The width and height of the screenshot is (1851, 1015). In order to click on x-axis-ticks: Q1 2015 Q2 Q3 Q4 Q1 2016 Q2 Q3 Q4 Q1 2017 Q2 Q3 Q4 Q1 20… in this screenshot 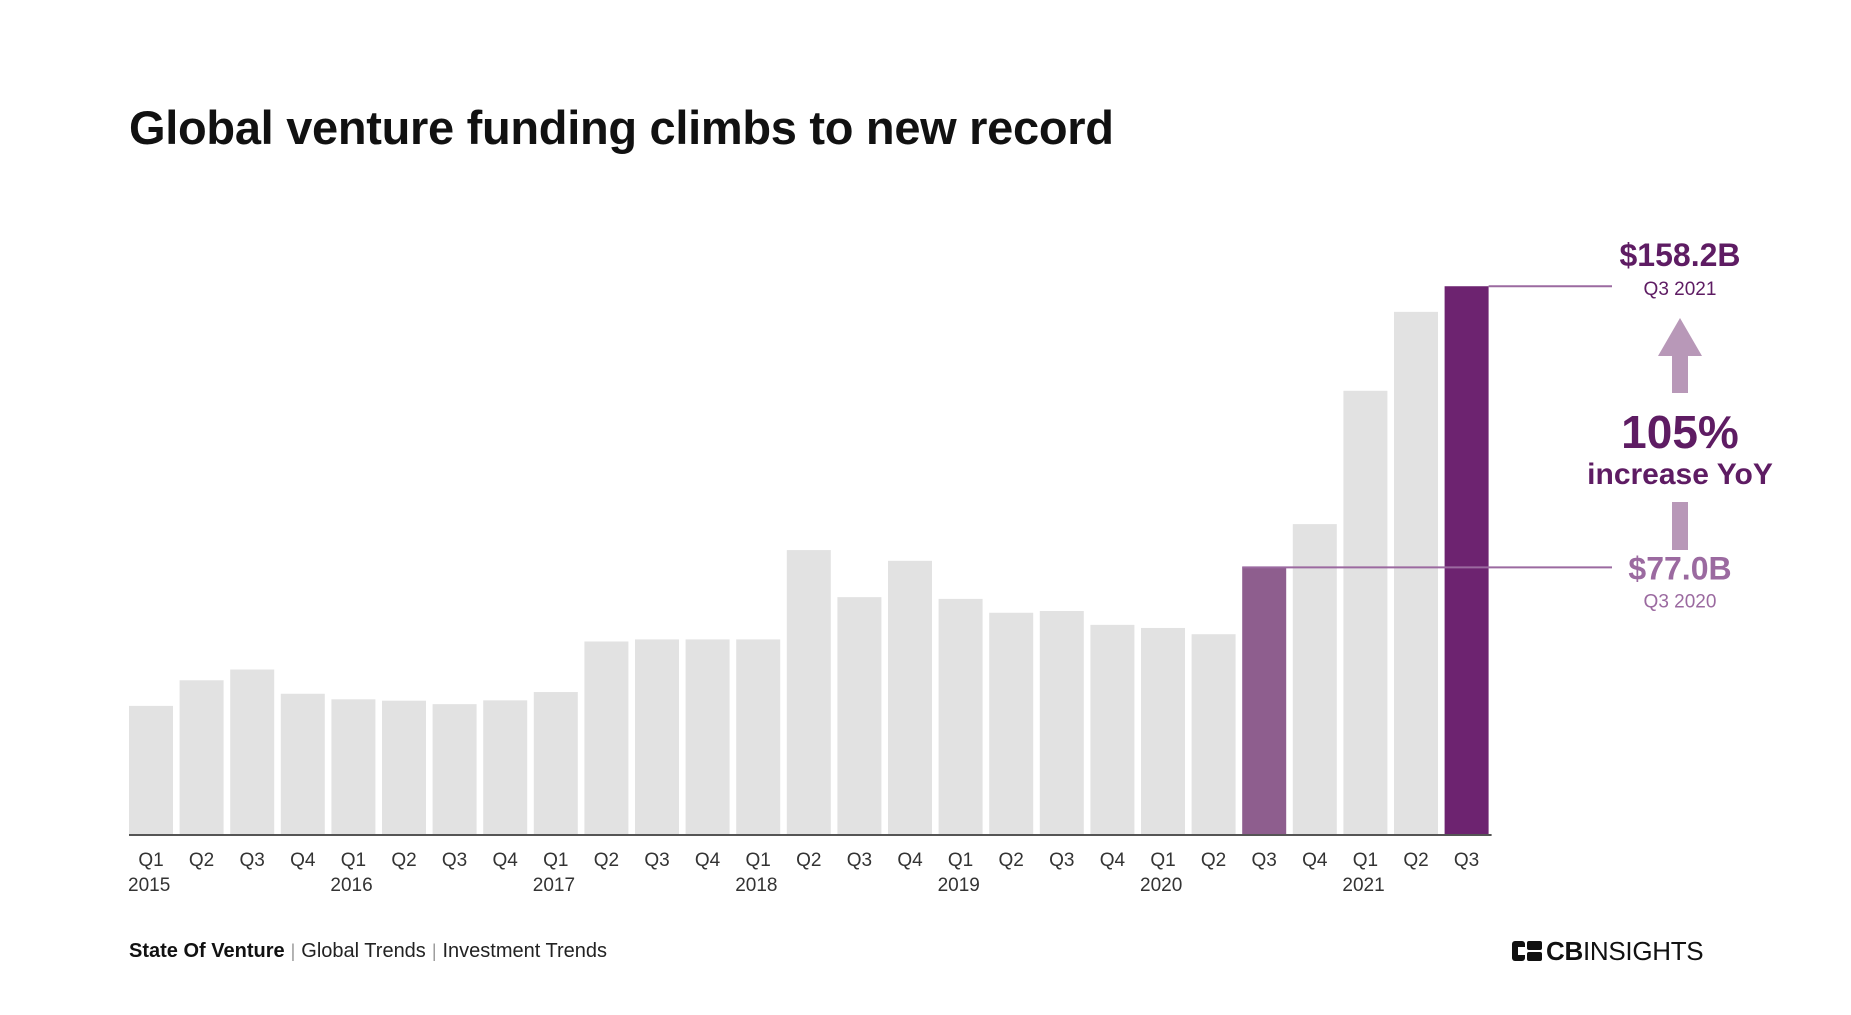, I will do `click(803, 873)`.